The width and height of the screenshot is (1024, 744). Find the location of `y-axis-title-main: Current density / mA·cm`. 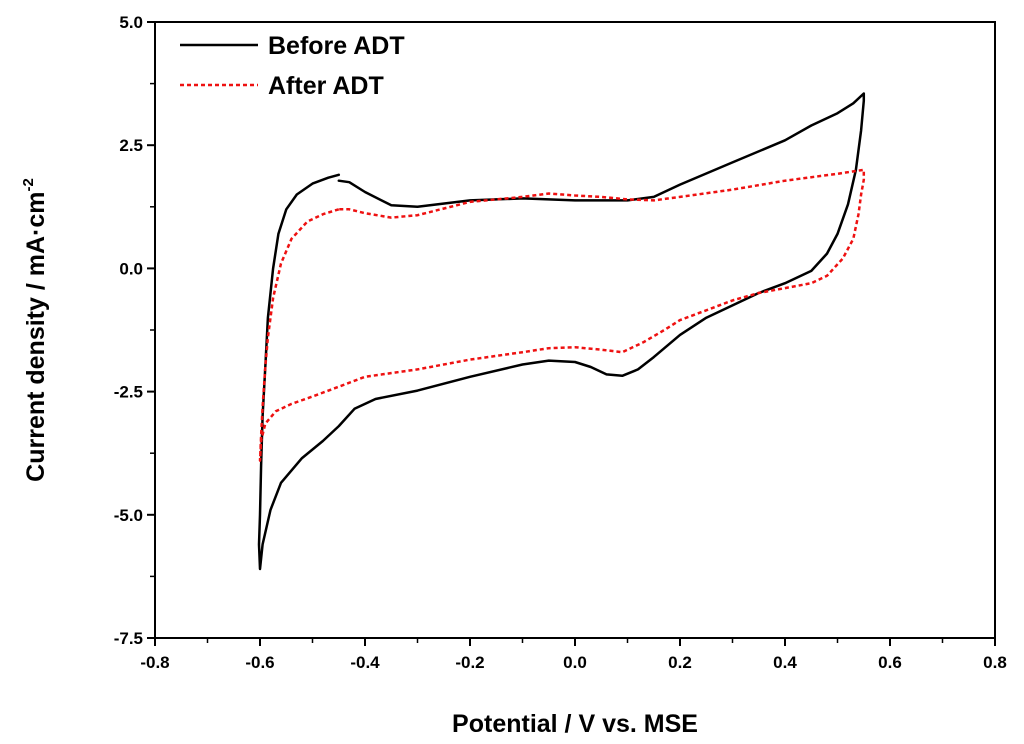

y-axis-title-main: Current density / mA·cm is located at coordinates (36, 337).